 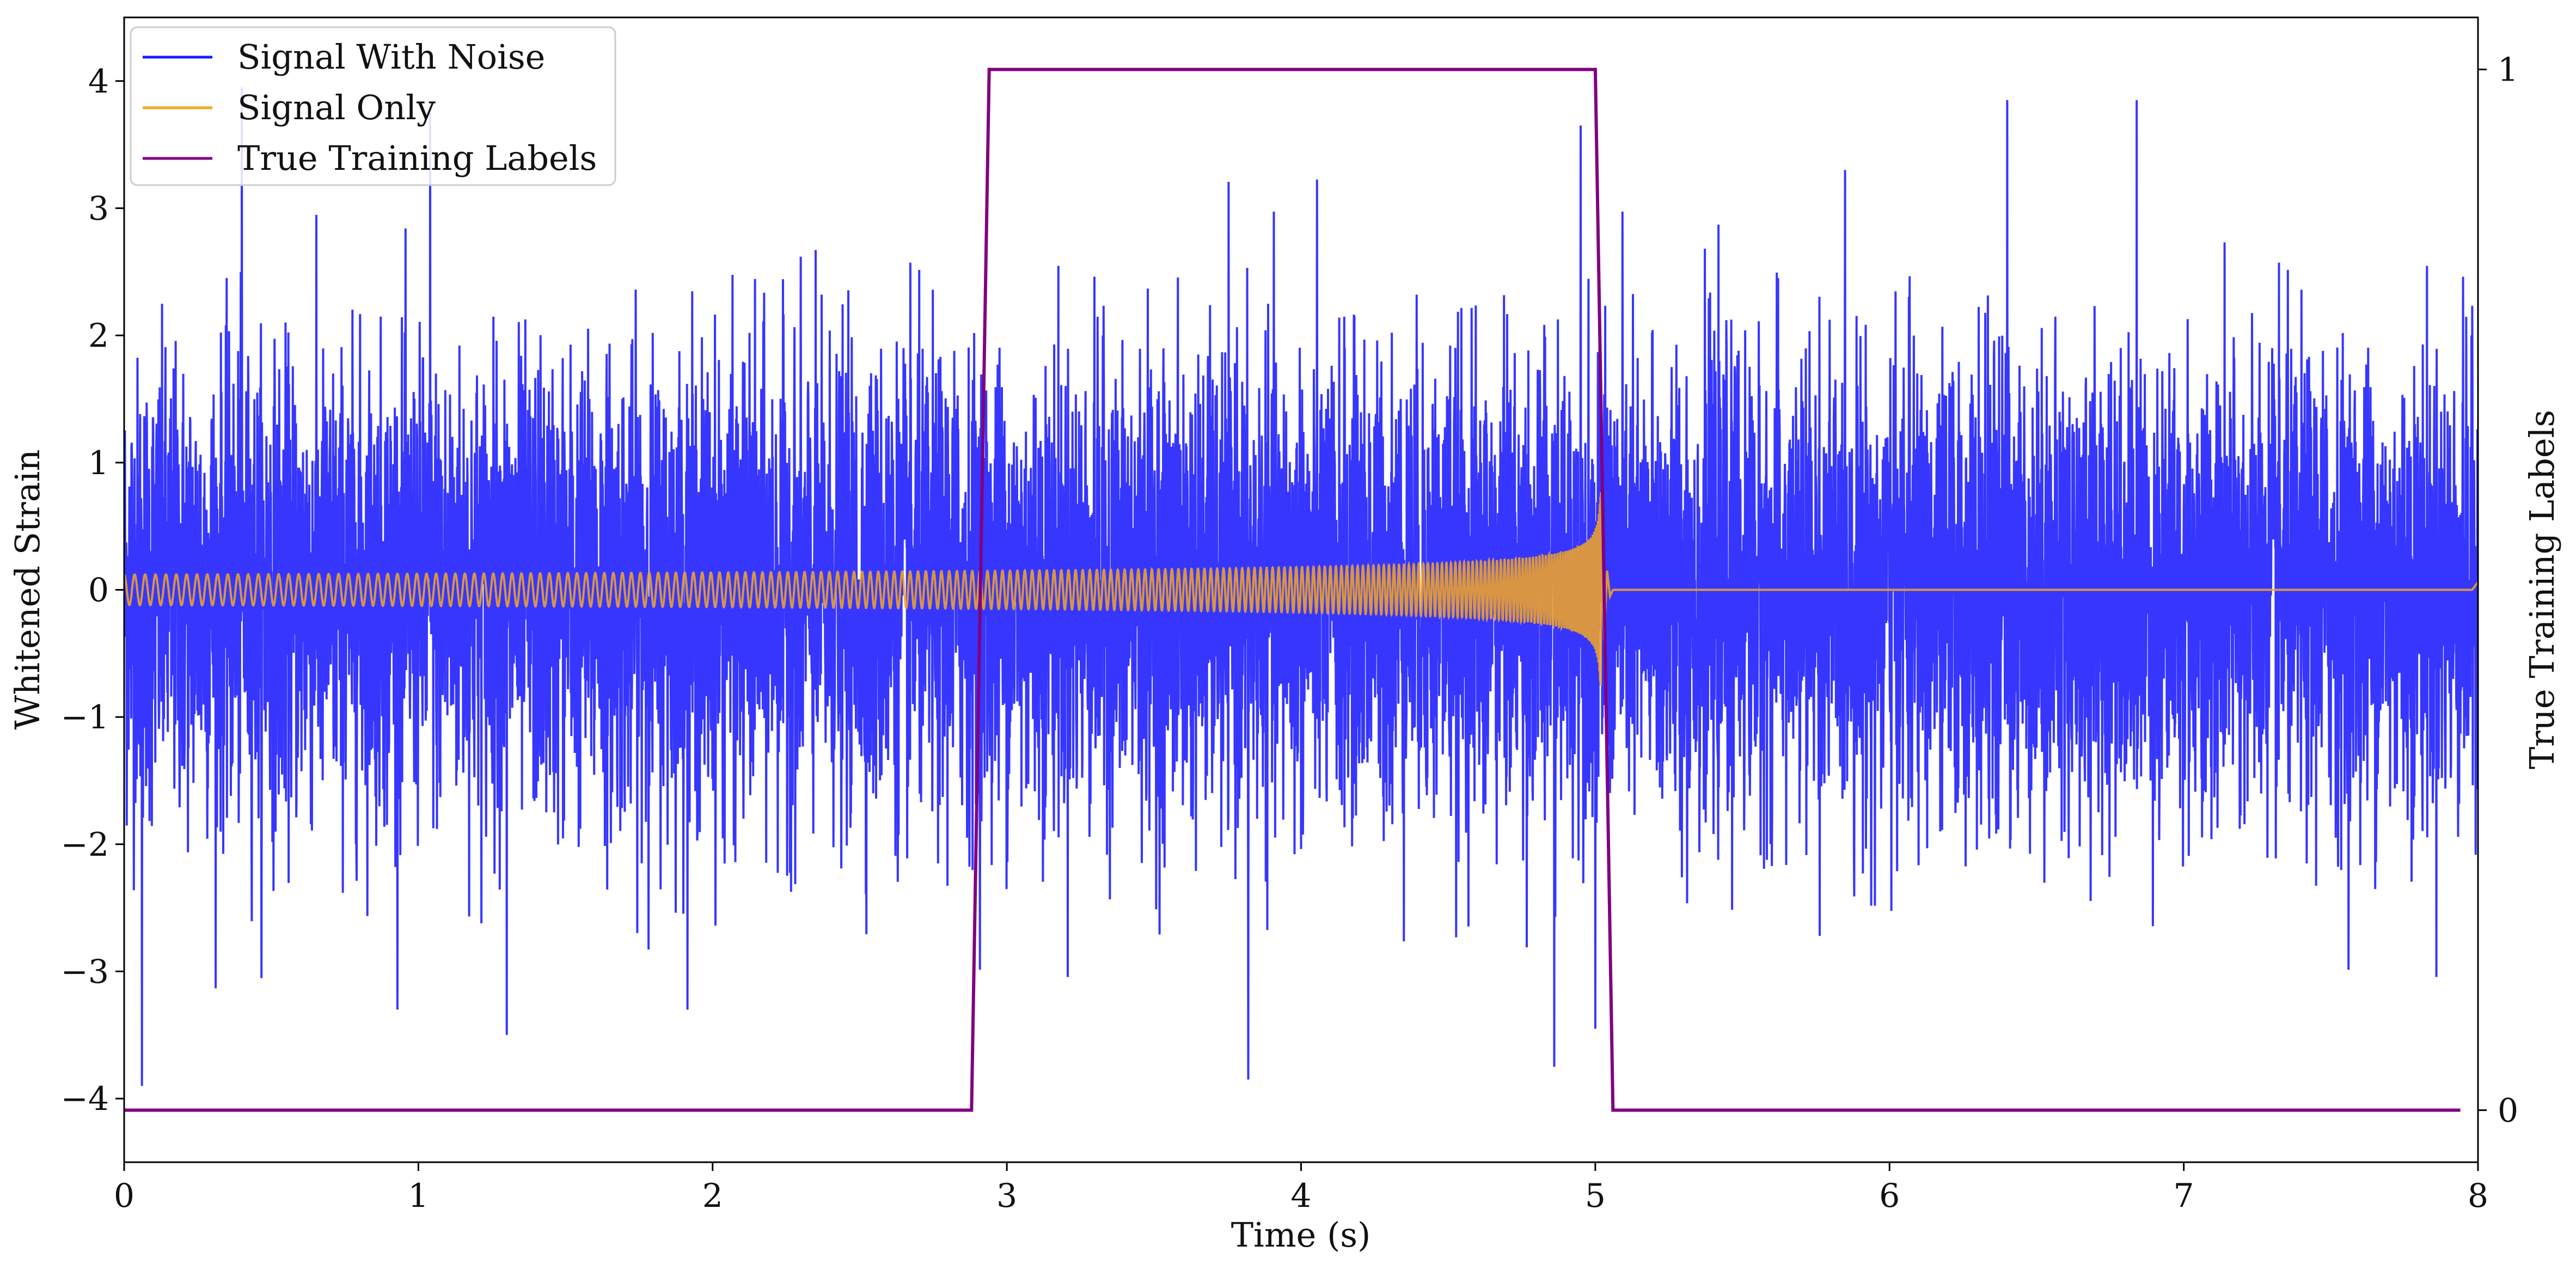 I want to click on x-tick-label: 4, so click(x=1300, y=1196).